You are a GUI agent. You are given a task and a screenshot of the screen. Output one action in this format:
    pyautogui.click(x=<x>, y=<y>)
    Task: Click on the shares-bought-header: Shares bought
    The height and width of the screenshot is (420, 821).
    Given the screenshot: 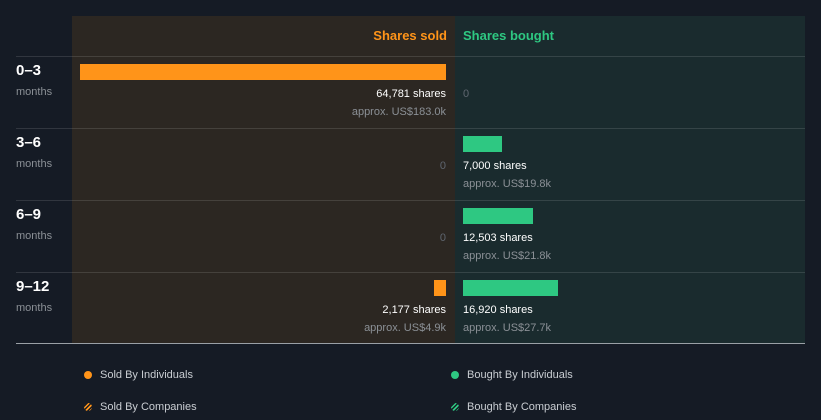 What is the action you would take?
    pyautogui.click(x=509, y=35)
    